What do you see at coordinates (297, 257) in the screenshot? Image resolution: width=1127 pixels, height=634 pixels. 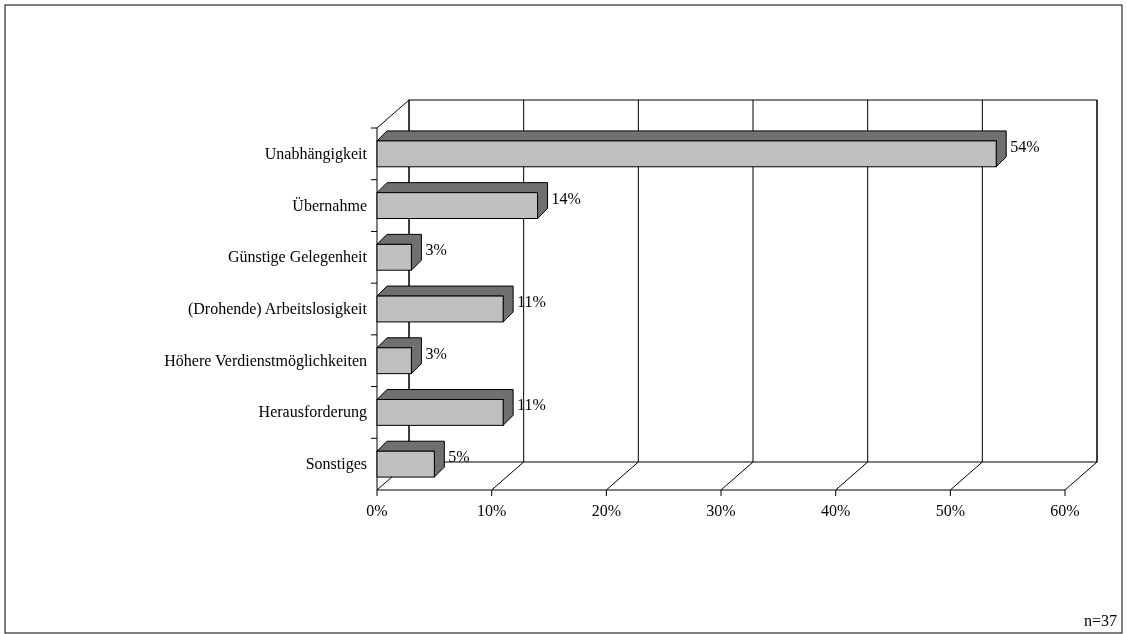 I see `y-tick-label: Günstige Gelegenheit` at bounding box center [297, 257].